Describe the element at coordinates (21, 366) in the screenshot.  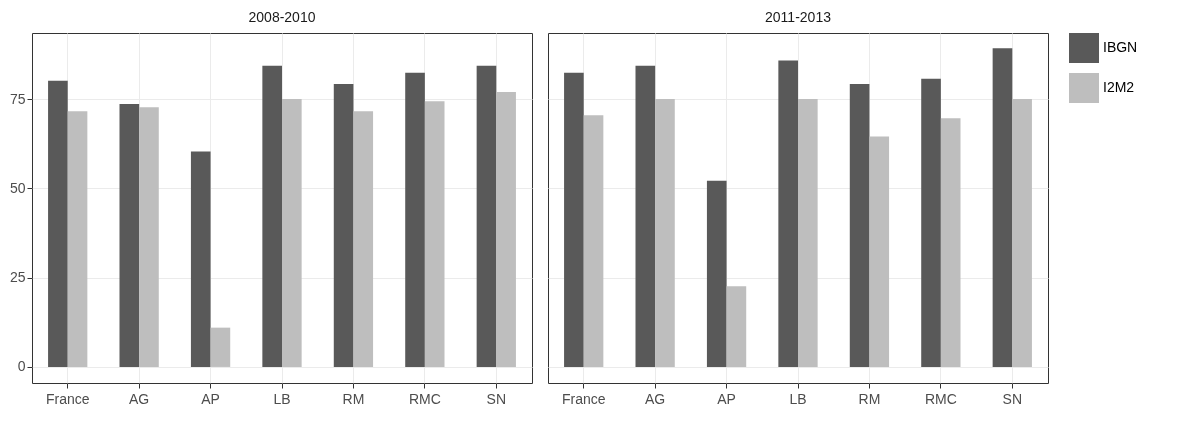
I see `y-tick-label: 0` at that location.